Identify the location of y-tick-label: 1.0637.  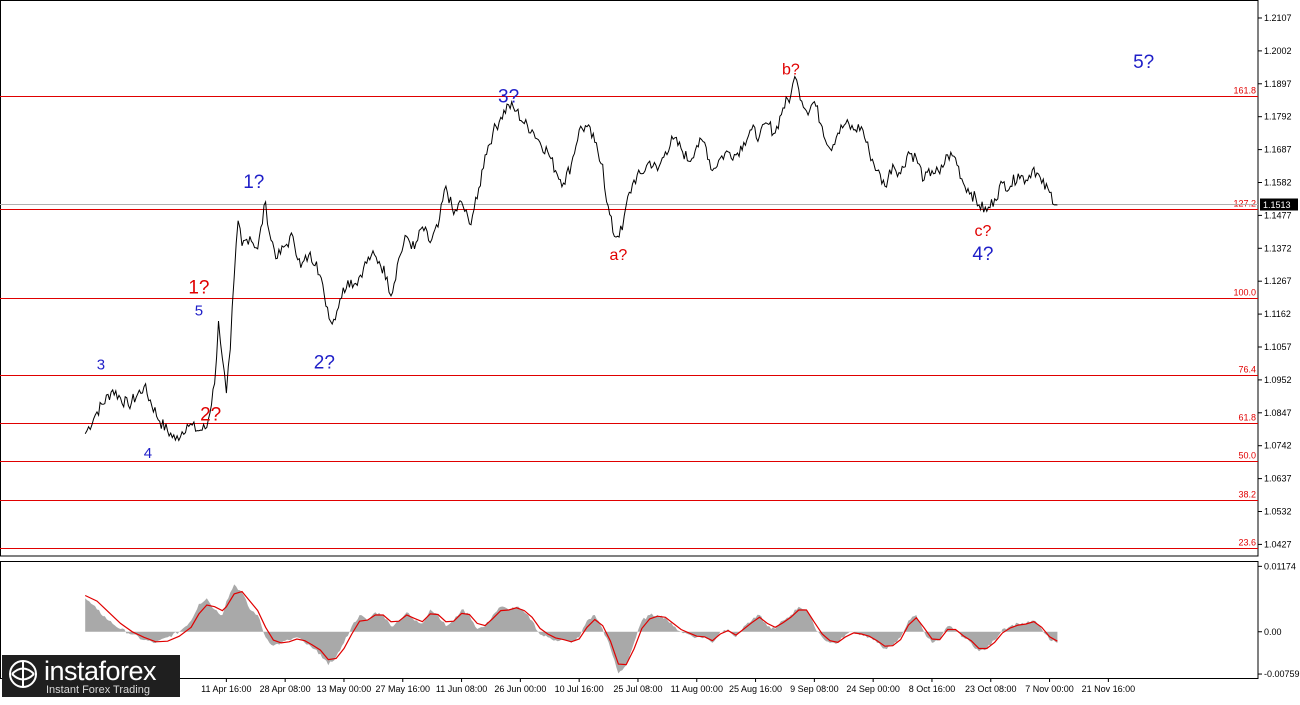
(1278, 479).